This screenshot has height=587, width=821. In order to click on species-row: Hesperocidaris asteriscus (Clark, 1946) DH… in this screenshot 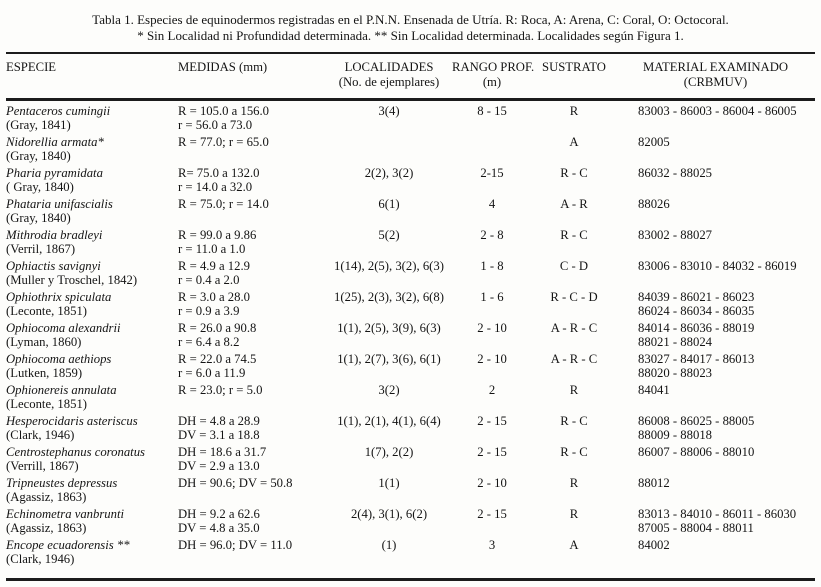, I will do `click(410, 426)`.